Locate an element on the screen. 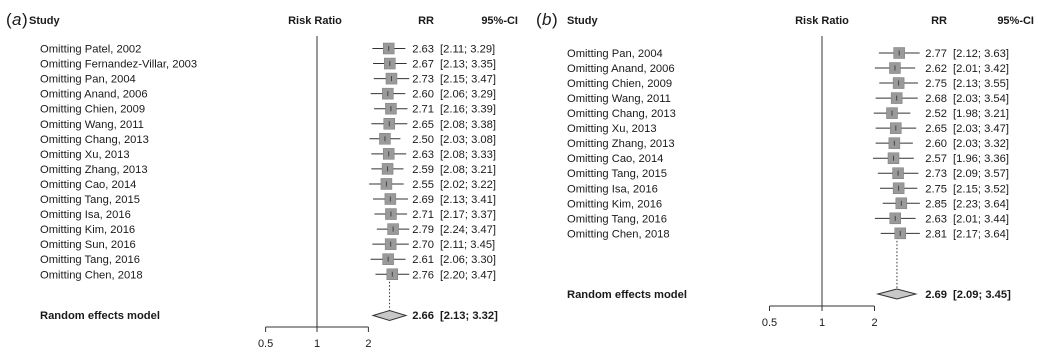 The width and height of the screenshot is (1038, 353). panel-a-rr-value: 2.65 is located at coordinates (423, 125).